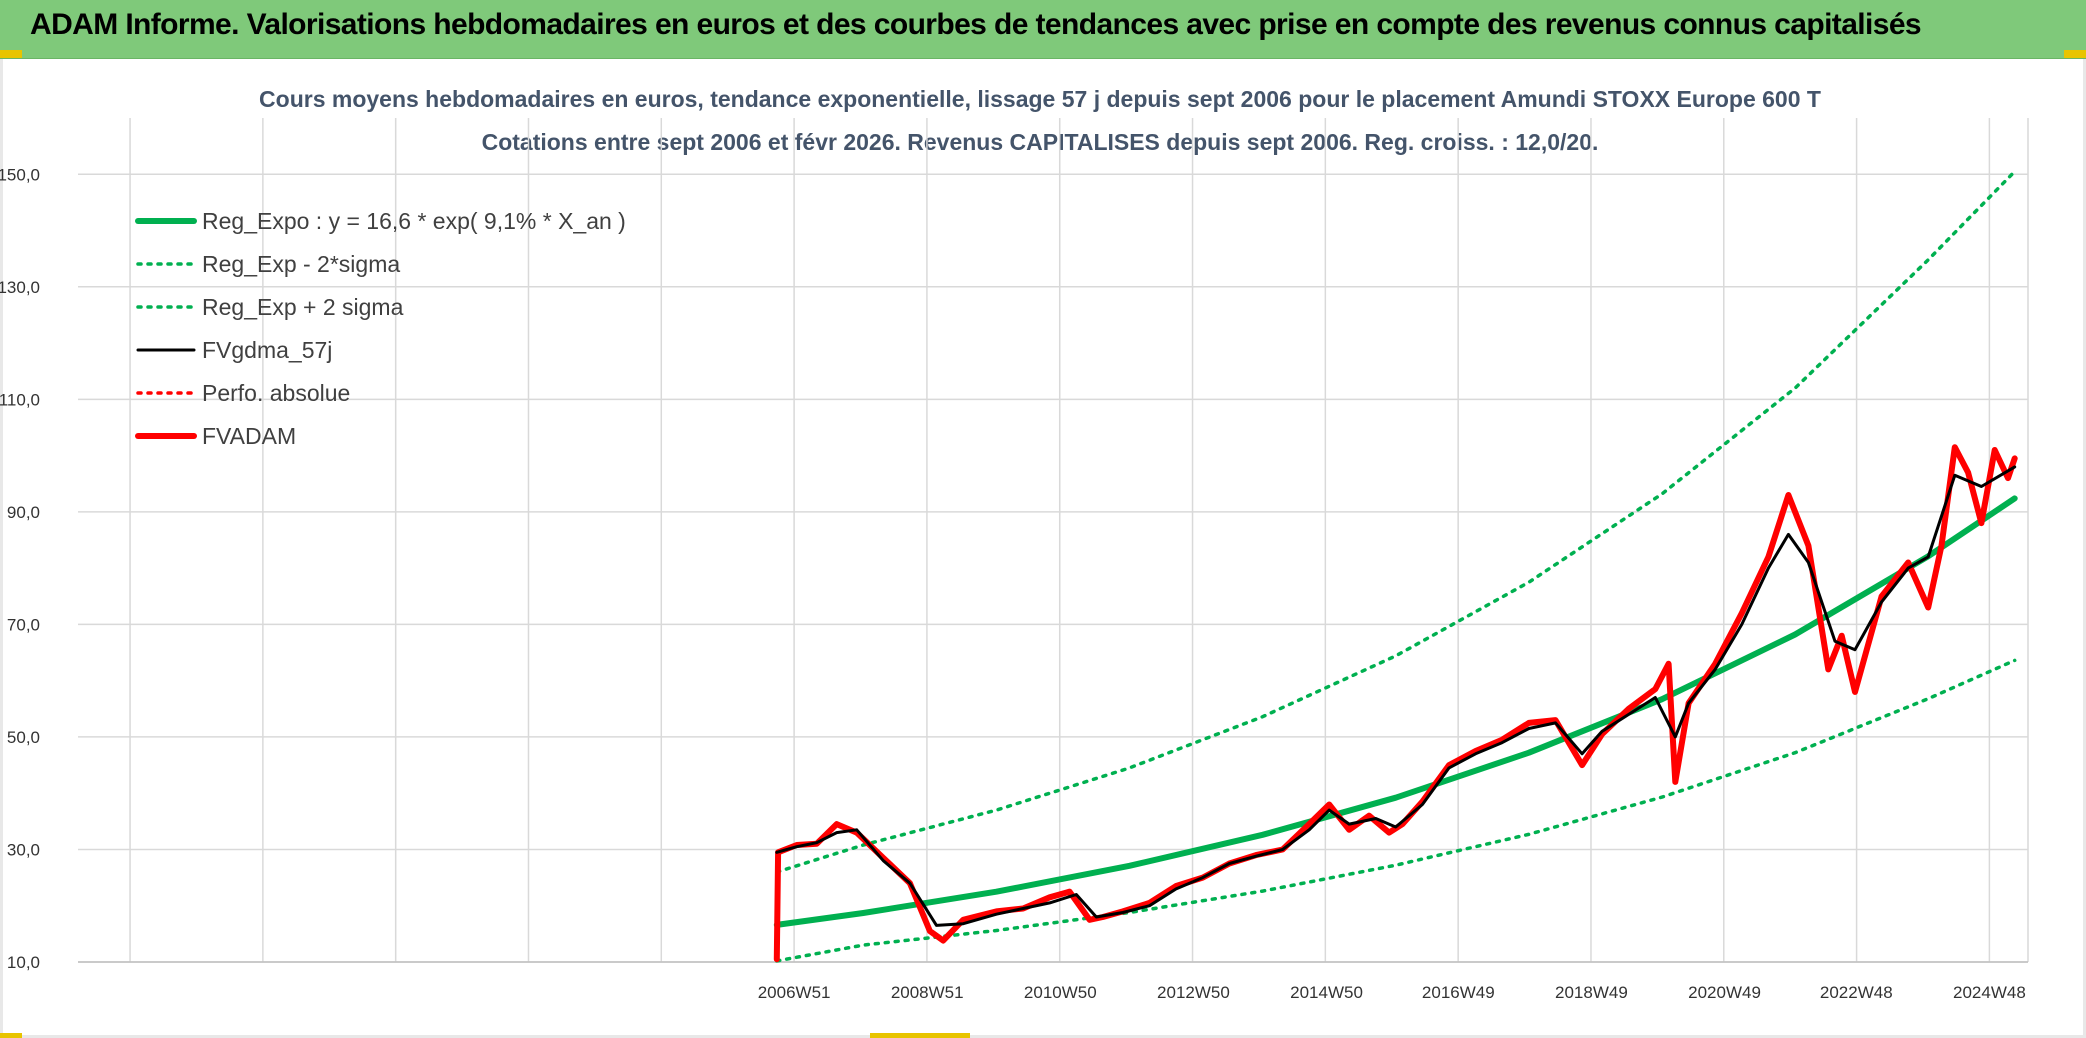 The width and height of the screenshot is (2086, 1038). Describe the element at coordinates (249, 436) in the screenshot. I see `legend-label: FVADAM` at that location.